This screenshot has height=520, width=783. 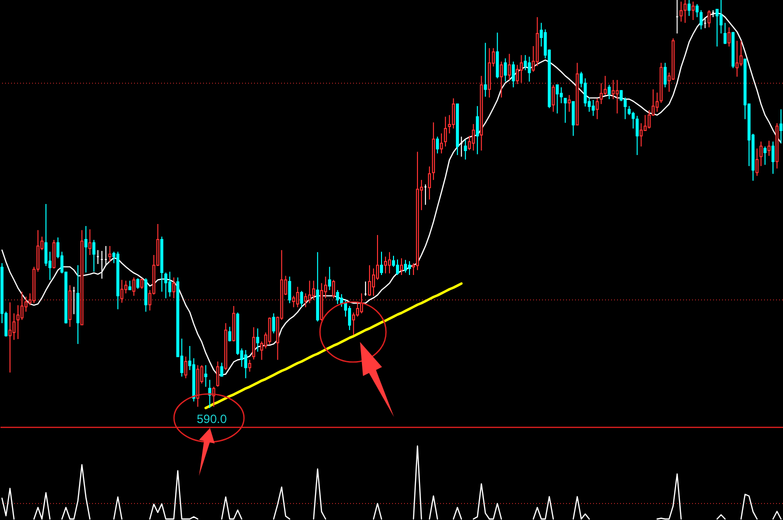 What do you see at coordinates (212, 419) in the screenshot?
I see `annotation: 590.0` at bounding box center [212, 419].